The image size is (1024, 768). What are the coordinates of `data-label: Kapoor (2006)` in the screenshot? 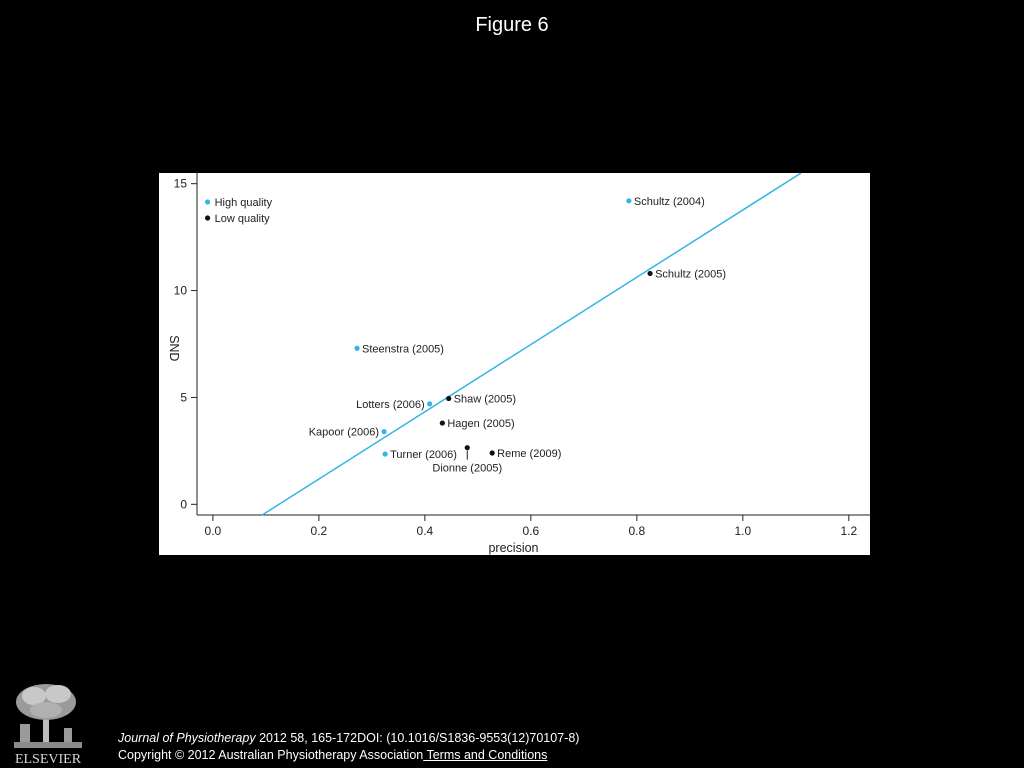 It's located at (344, 433).